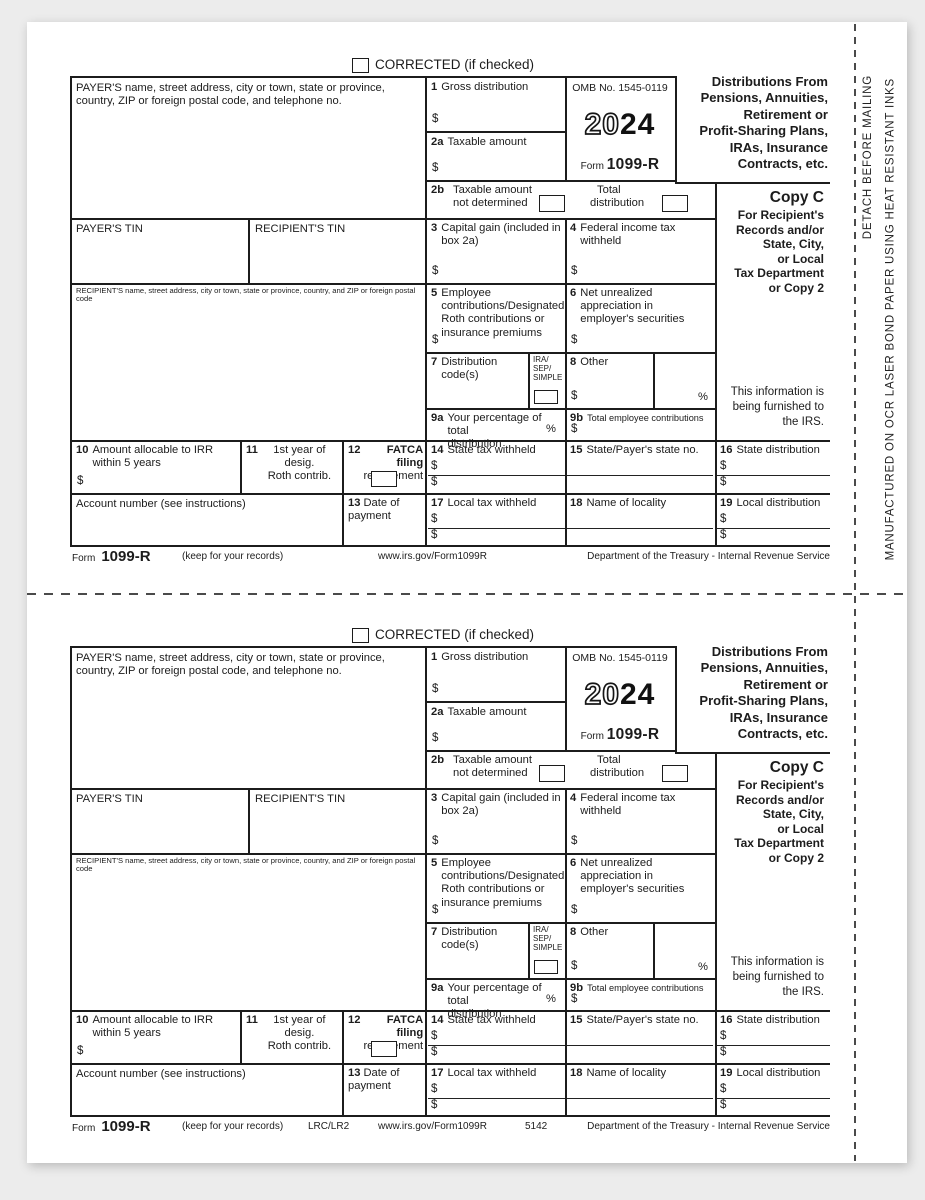 Image resolution: width=925 pixels, height=1200 pixels. What do you see at coordinates (703, 966) in the screenshot?
I see `percent-sign: %` at bounding box center [703, 966].